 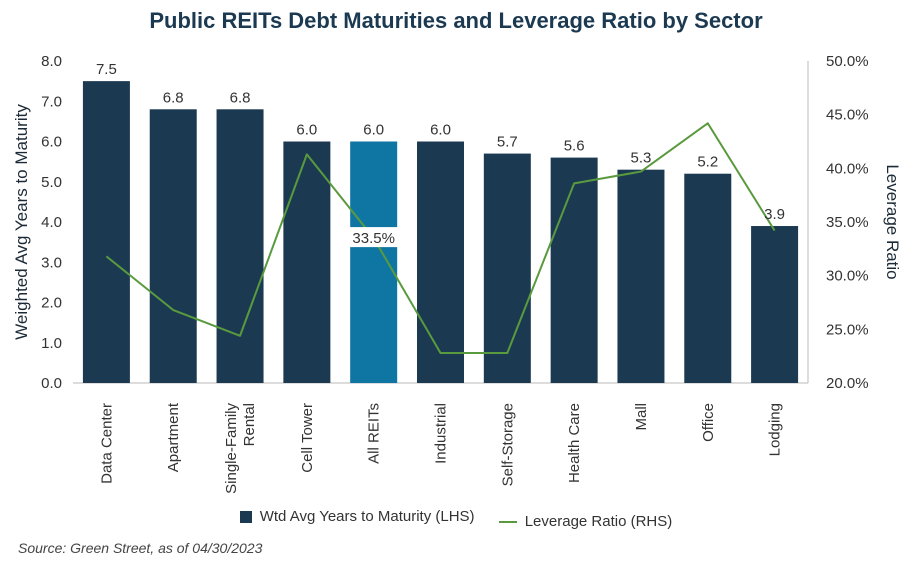 I want to click on bar-value-label: 3.9, so click(x=774, y=214).